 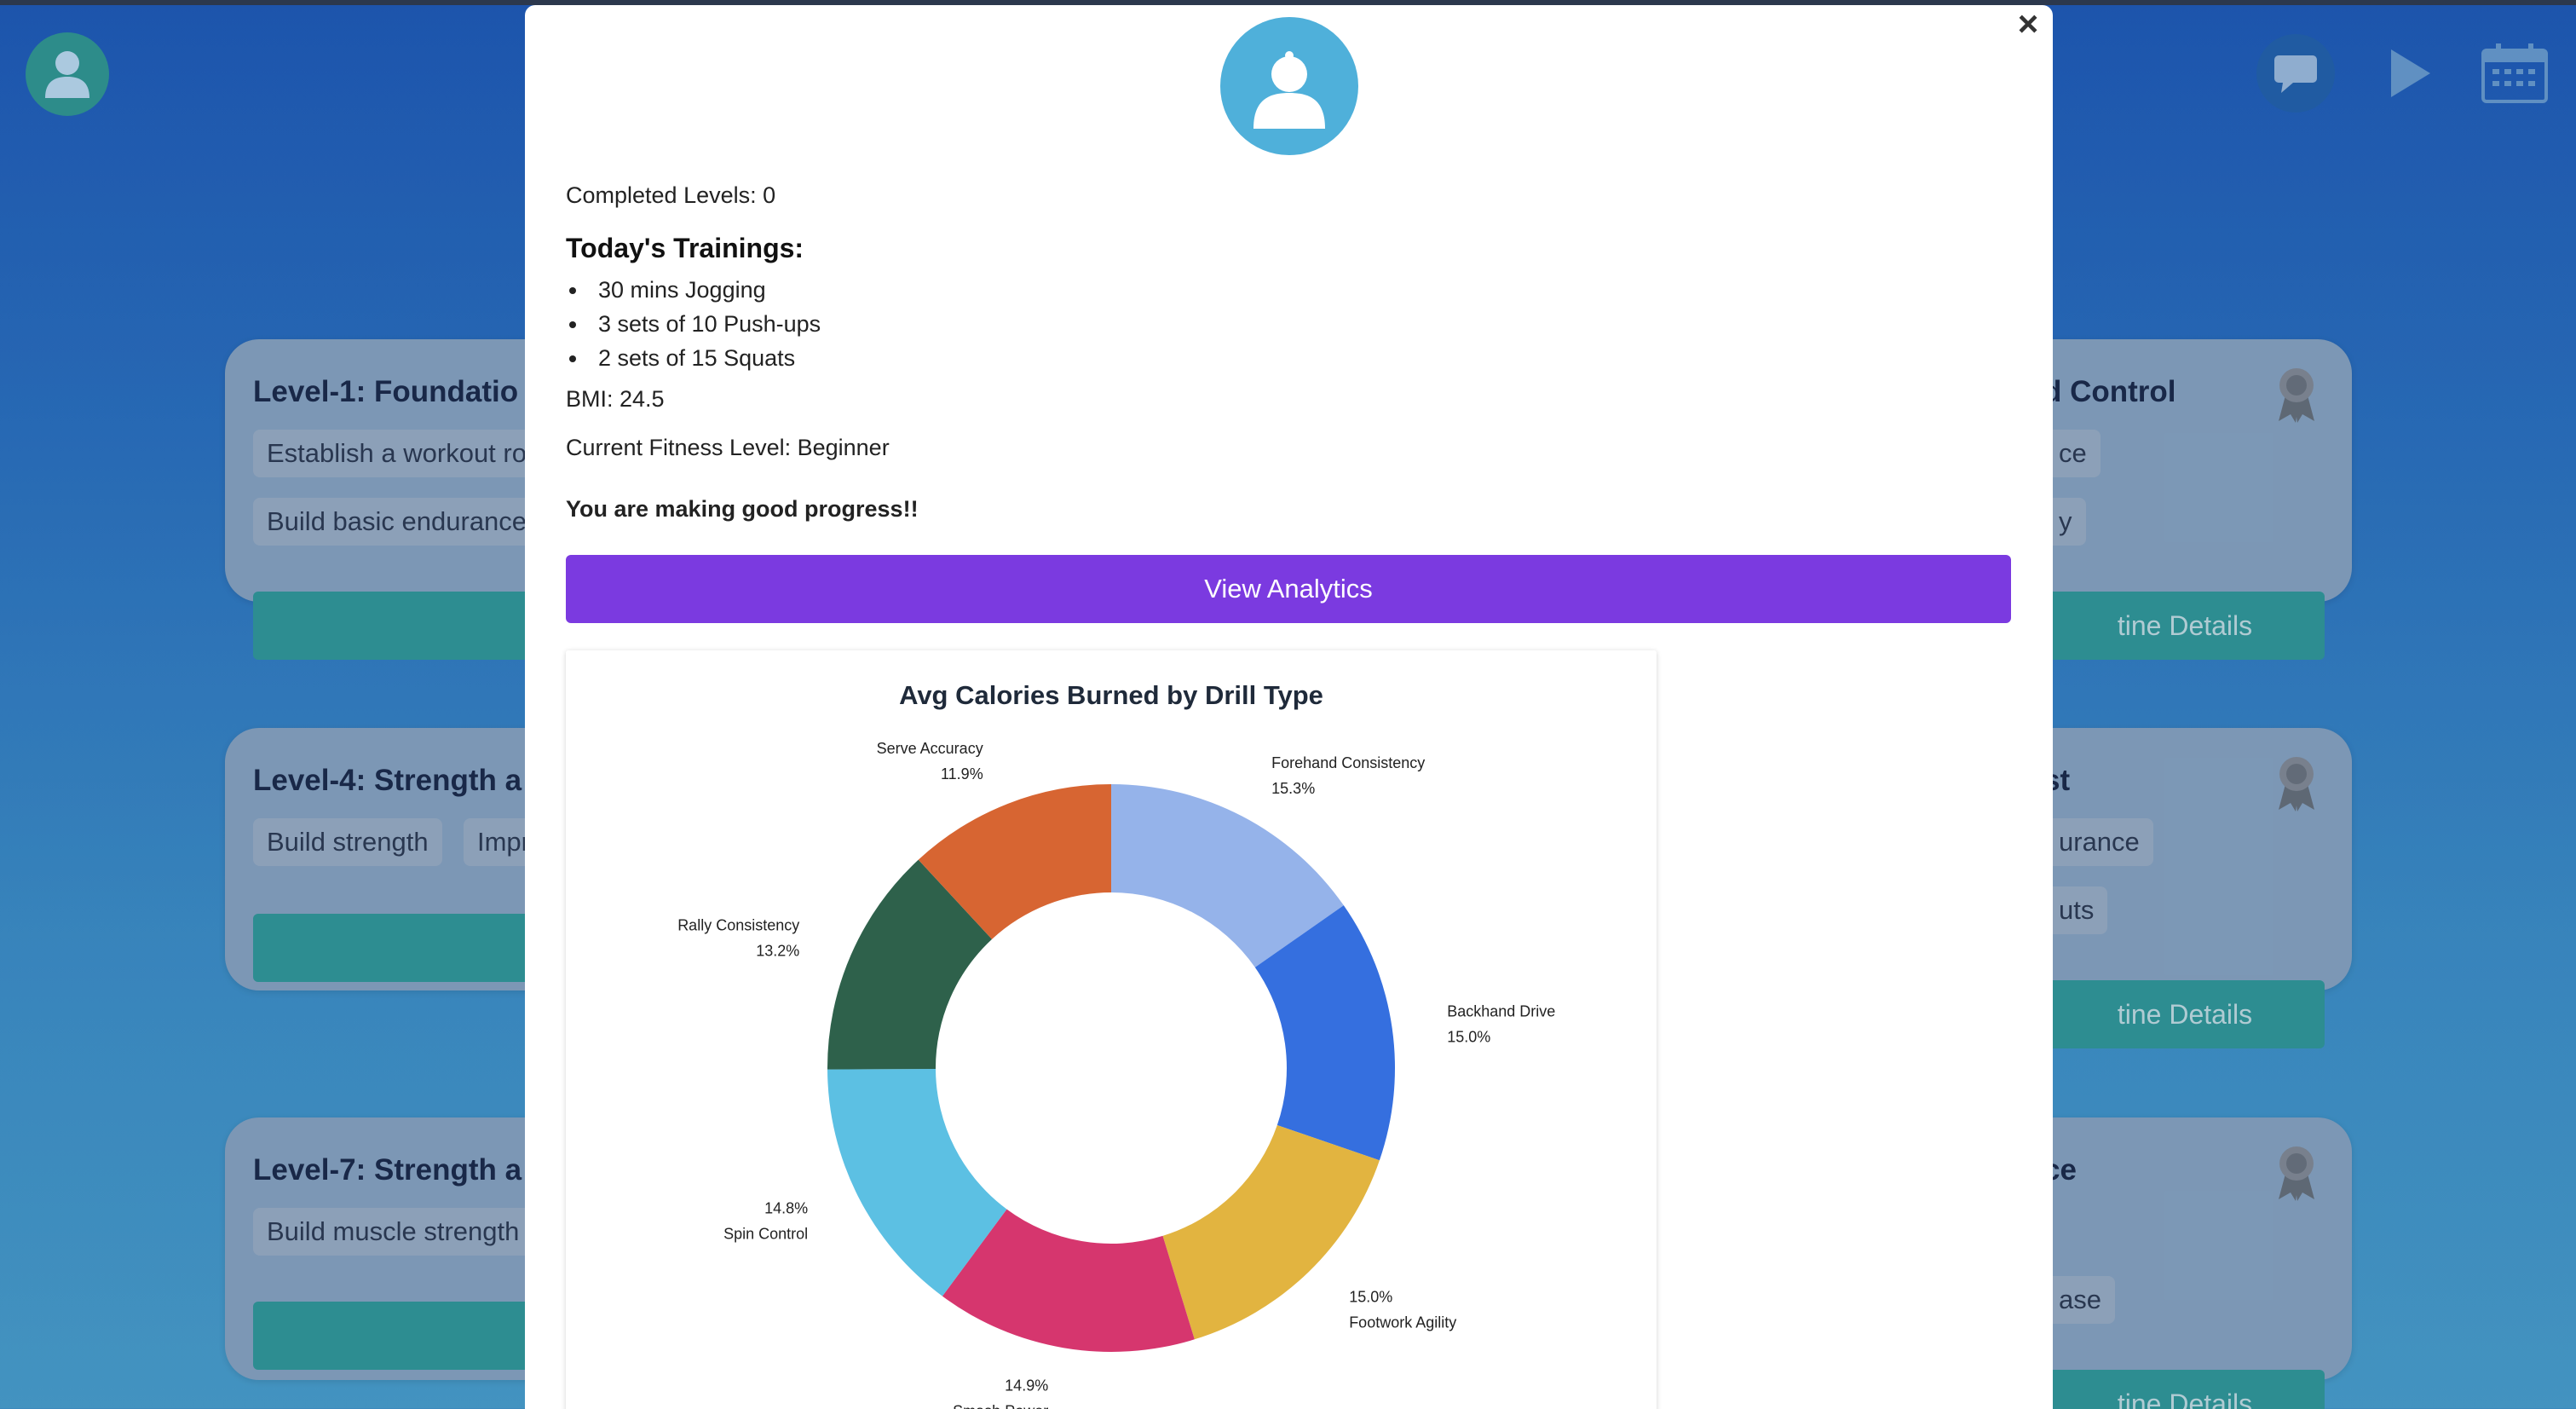 I want to click on goal-tag: ase, so click(x=2080, y=1300).